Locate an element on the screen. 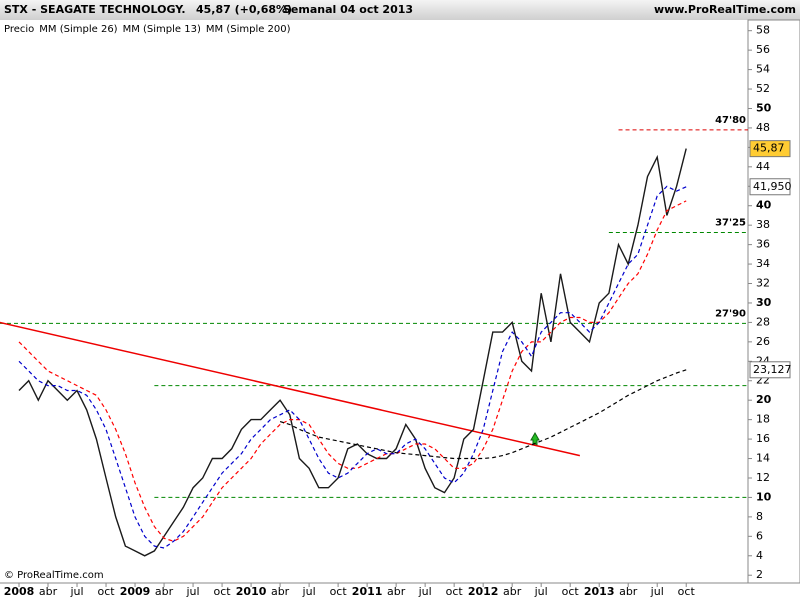  price-box-label: 41,950 is located at coordinates (772, 186).